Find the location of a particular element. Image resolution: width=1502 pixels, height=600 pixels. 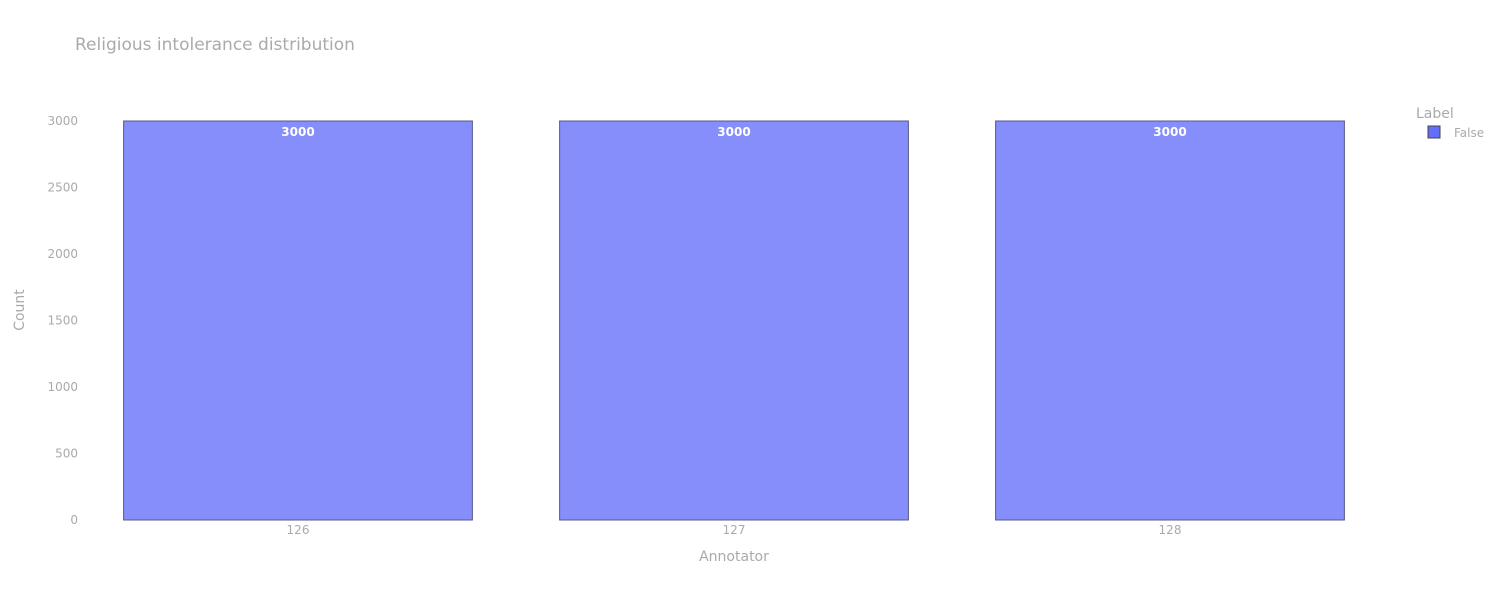

legend-title: Label is located at coordinates (1435, 114).